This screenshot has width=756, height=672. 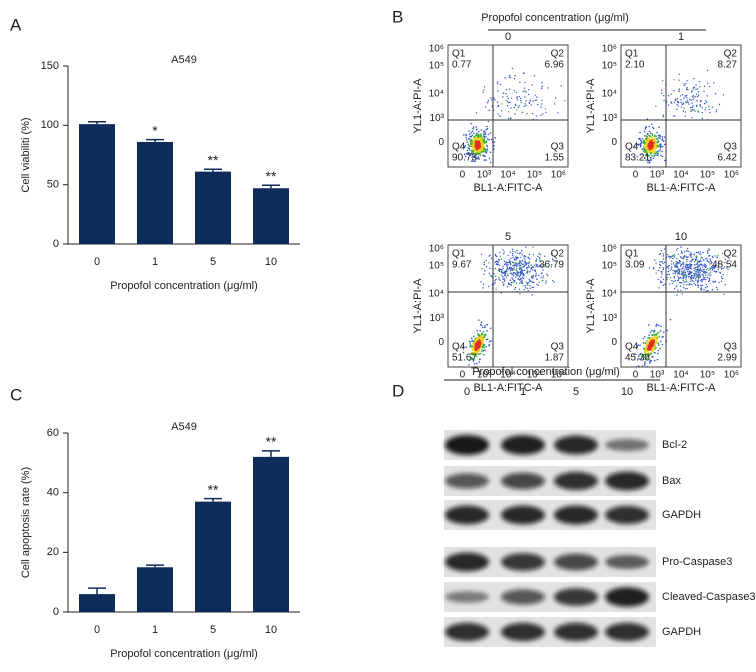 I want to click on y-tick-label: 100, so click(x=50, y=125).